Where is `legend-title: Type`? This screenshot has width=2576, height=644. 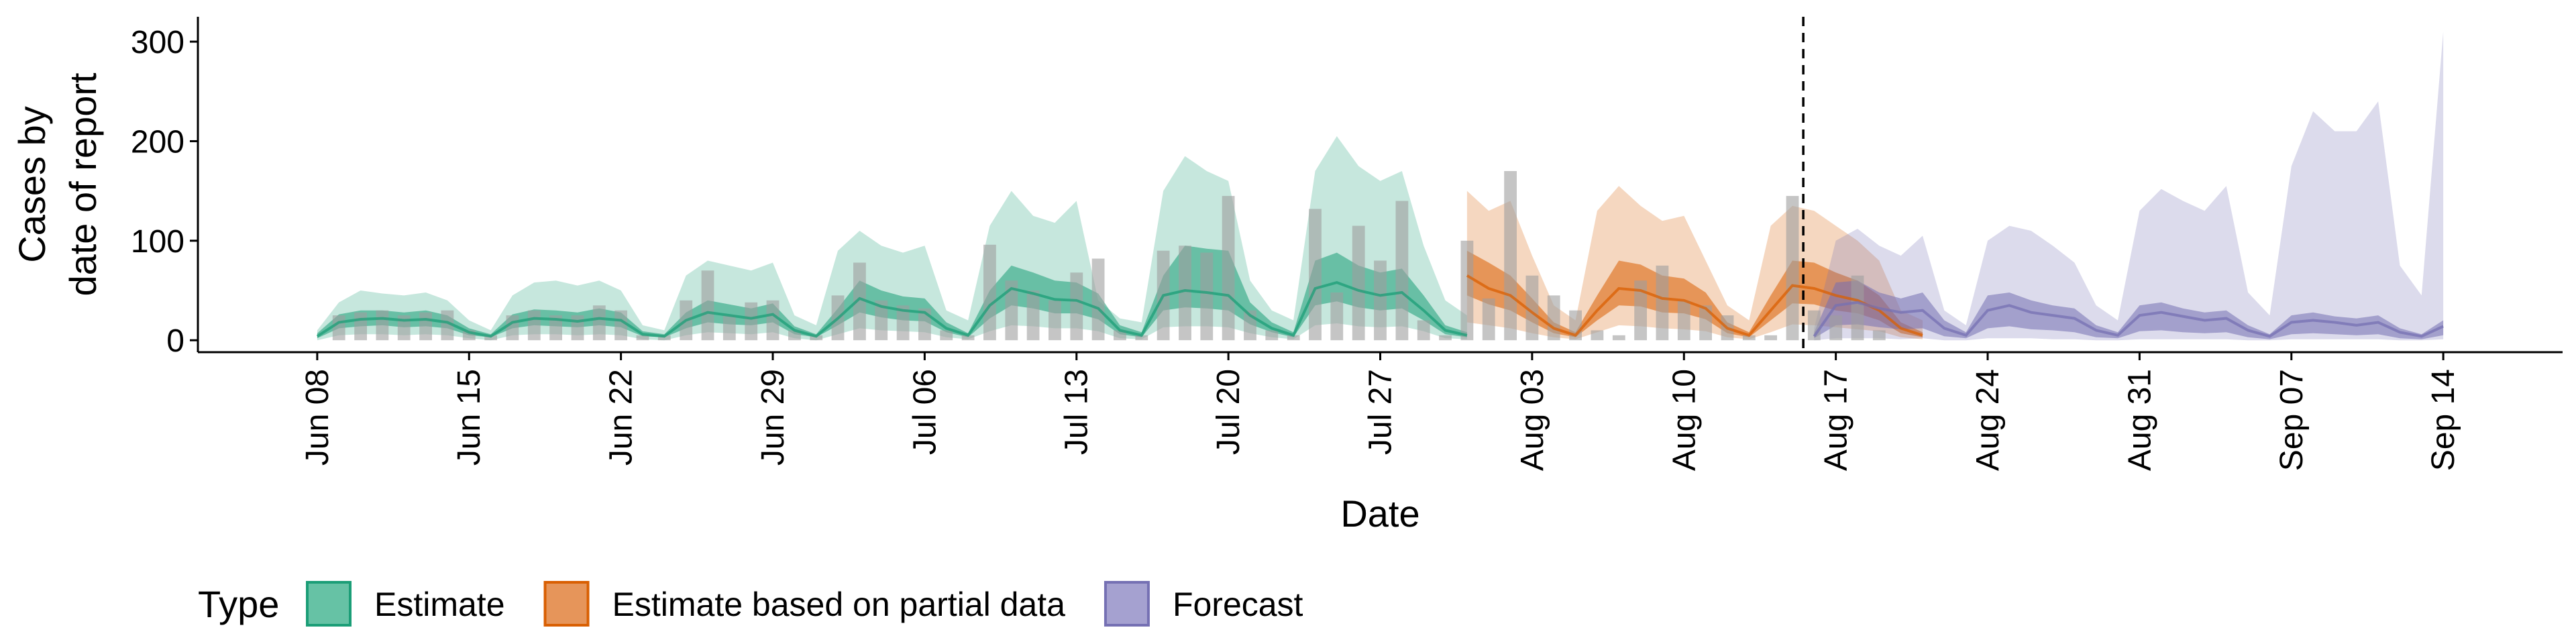 legend-title: Type is located at coordinates (238, 604).